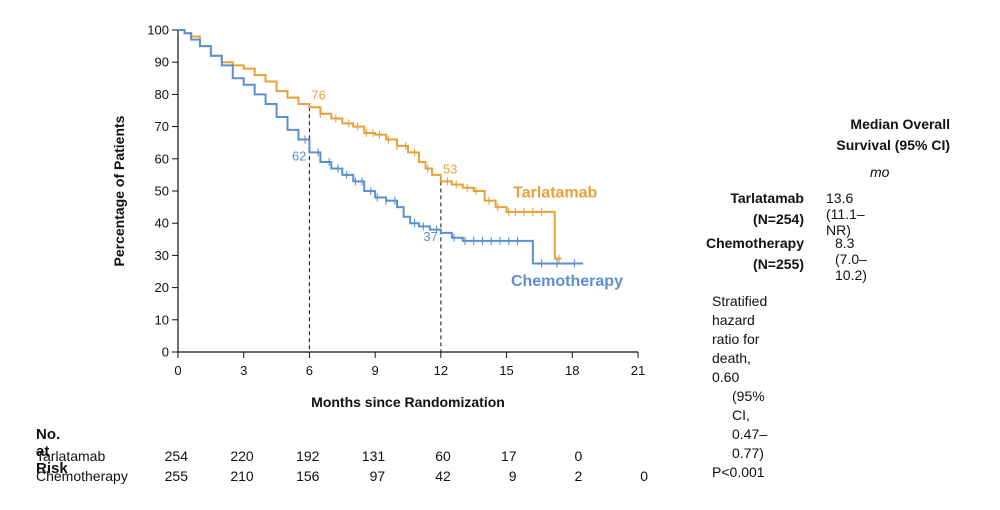 Image resolution: width=1000 pixels, height=510 pixels. Describe the element at coordinates (309, 370) in the screenshot. I see `x-tick-label: 6` at that location.